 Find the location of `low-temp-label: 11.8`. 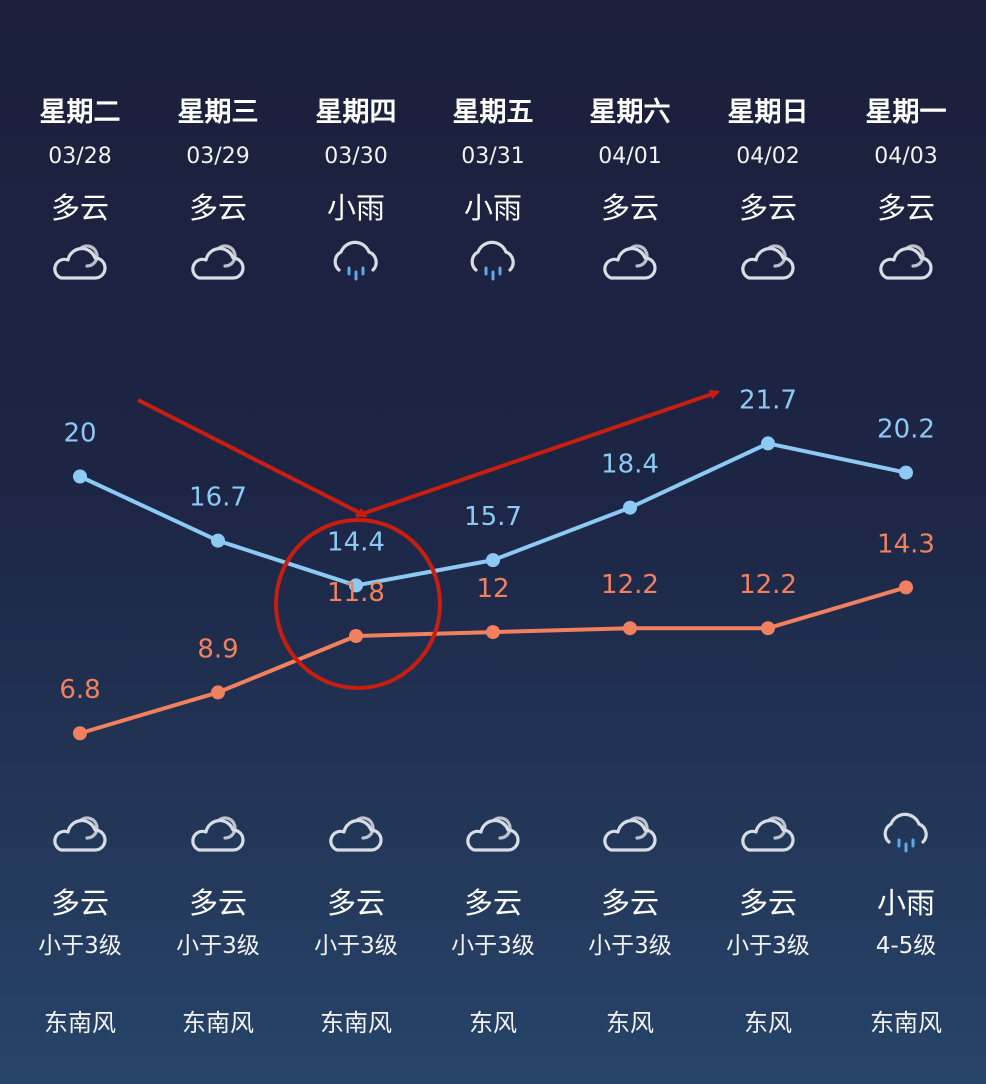

low-temp-label: 11.8 is located at coordinates (356, 593).